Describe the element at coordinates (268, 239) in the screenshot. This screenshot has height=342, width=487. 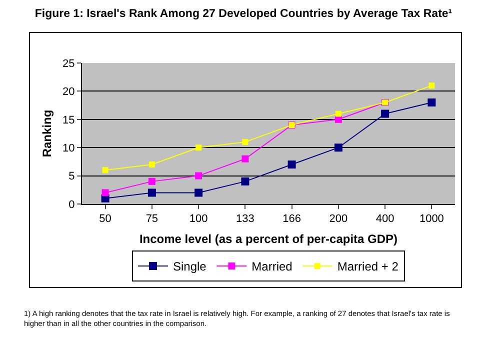
I see `x-axis-title: Income level (as a percent of per-capita GDP)` at that location.